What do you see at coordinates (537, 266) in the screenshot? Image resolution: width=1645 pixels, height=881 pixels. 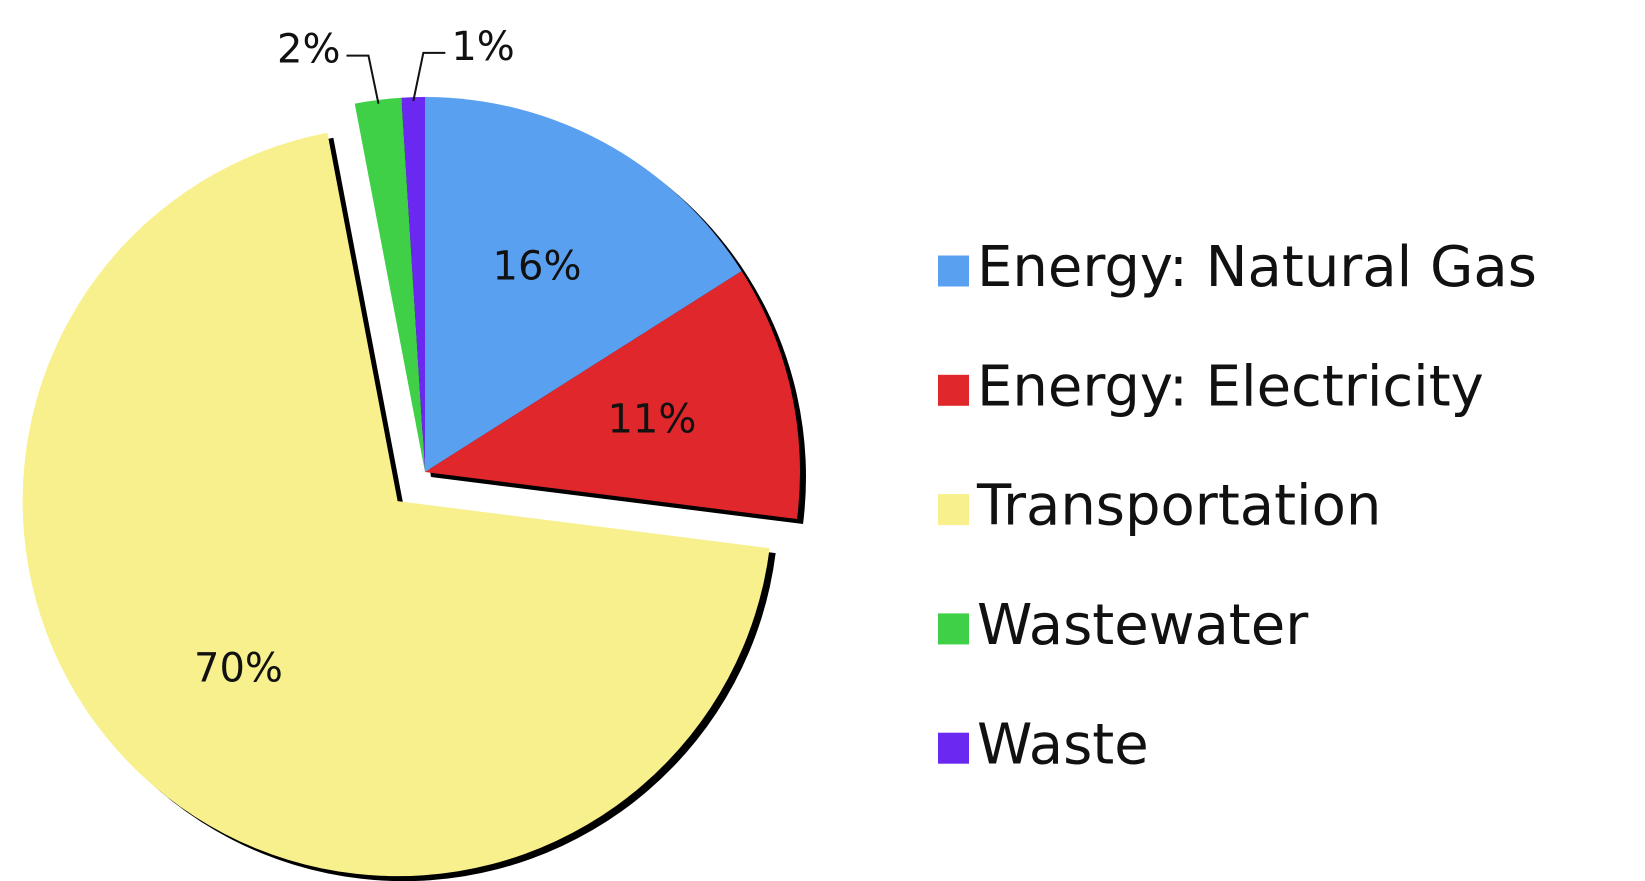 I see `slice-label: 16%` at bounding box center [537, 266].